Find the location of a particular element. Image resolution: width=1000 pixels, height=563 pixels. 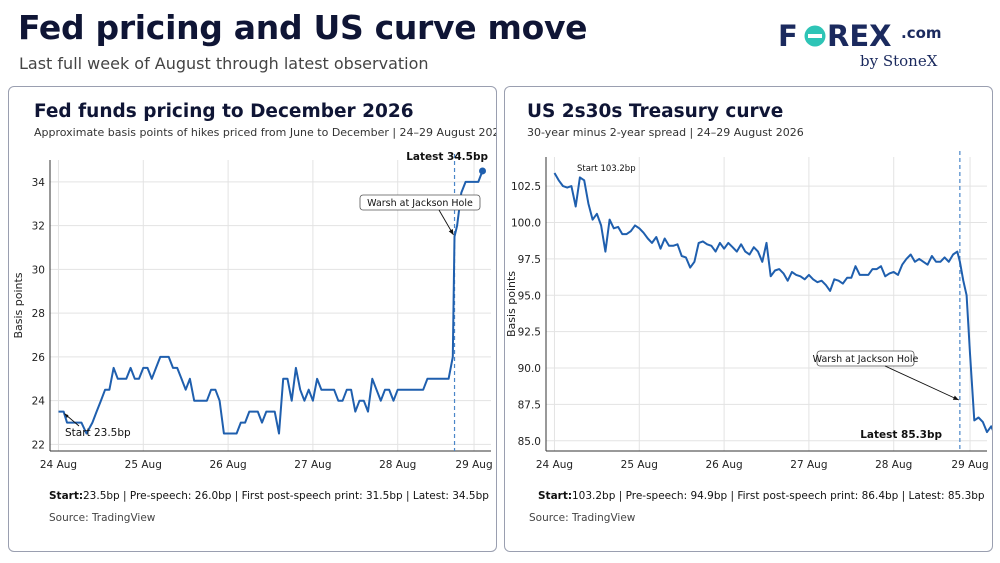

logo-suffix: .com is located at coordinates (921, 33).